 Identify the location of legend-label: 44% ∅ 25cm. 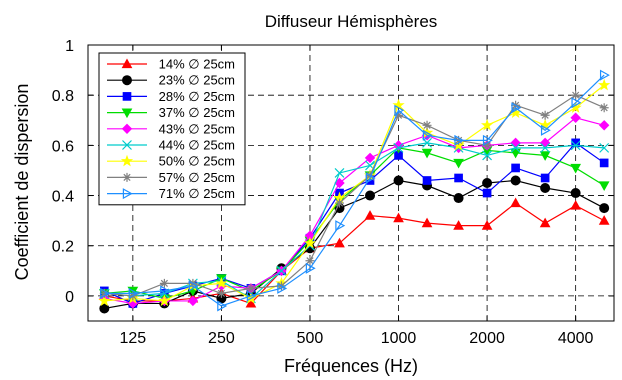
(197, 145).